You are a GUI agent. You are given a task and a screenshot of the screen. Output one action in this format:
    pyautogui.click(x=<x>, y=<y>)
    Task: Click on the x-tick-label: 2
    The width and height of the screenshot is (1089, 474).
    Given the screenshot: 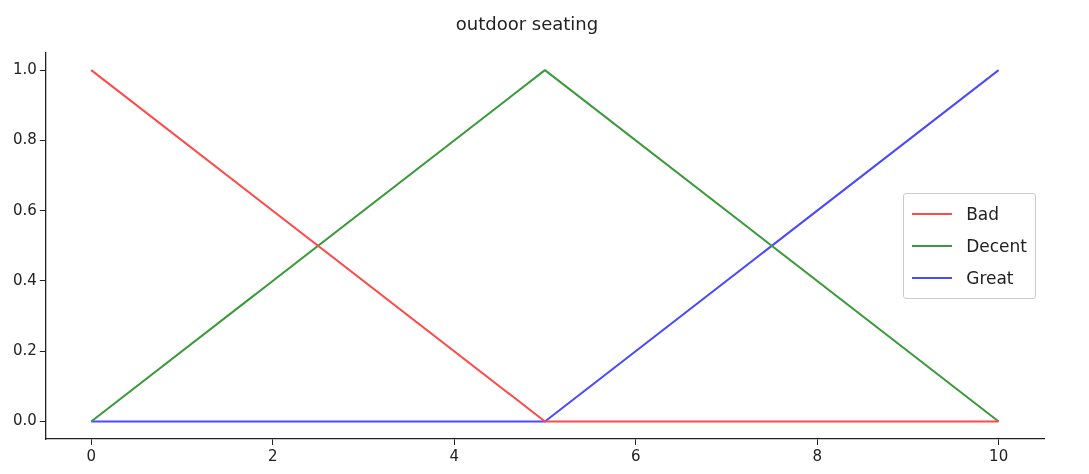 What is the action you would take?
    pyautogui.click(x=272, y=455)
    